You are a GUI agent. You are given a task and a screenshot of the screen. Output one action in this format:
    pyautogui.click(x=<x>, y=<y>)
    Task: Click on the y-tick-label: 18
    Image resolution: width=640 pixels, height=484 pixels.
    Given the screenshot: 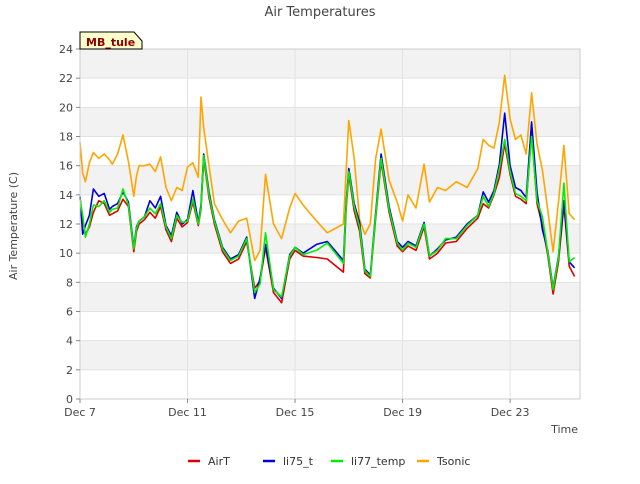 What is the action you would take?
    pyautogui.click(x=66, y=137)
    